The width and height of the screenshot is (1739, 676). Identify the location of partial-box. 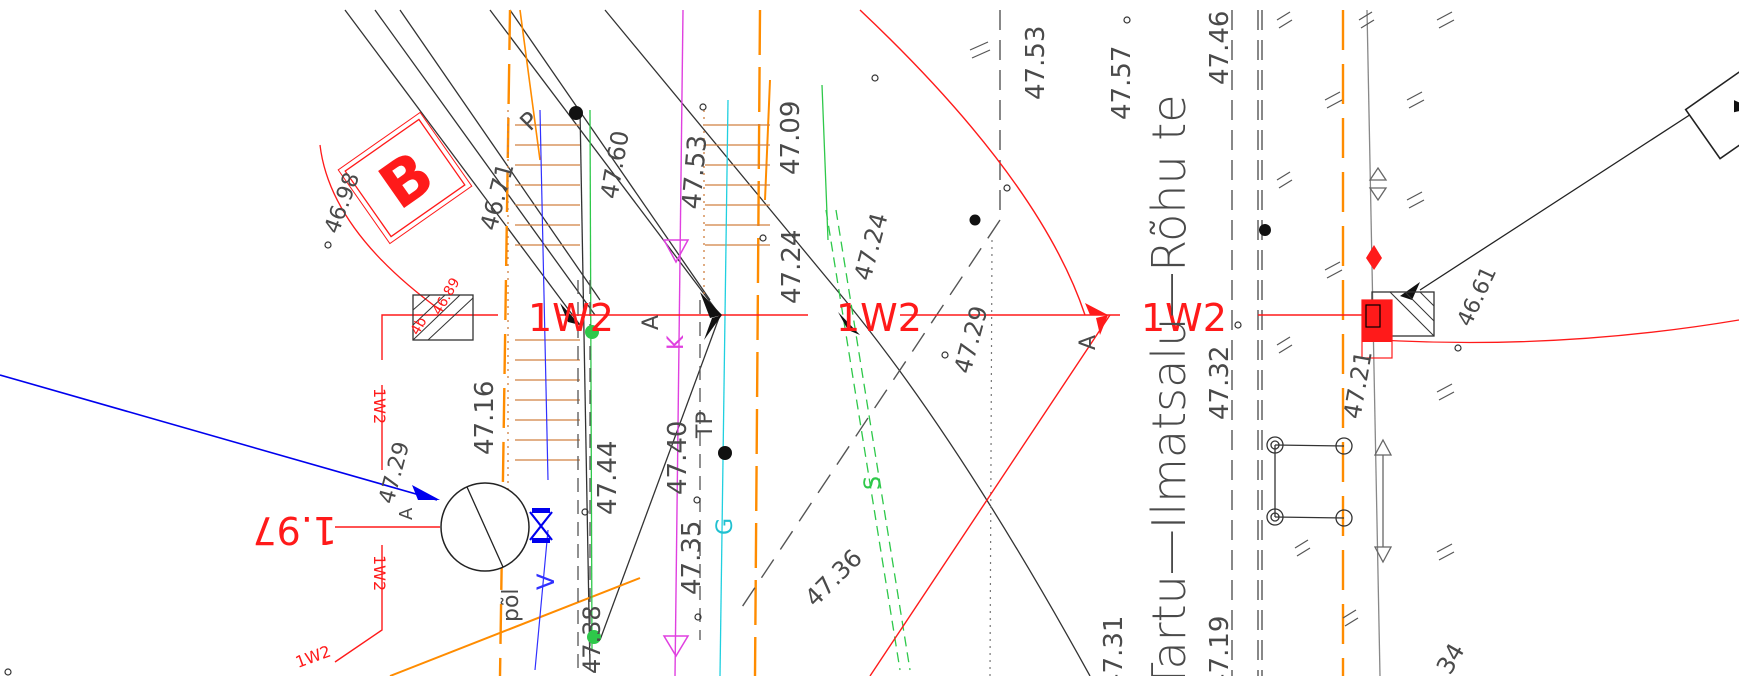
(1711, 108).